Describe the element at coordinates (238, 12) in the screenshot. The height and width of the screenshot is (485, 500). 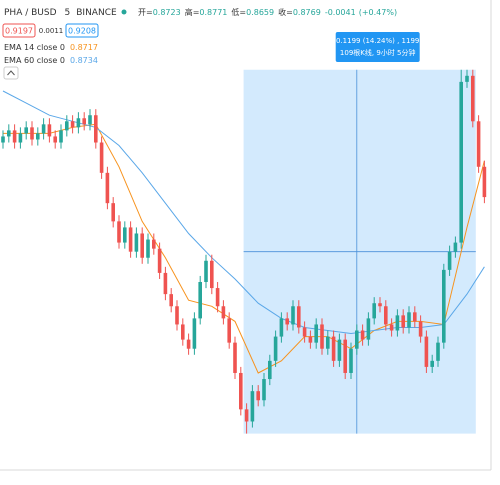
I see `ohlc-label: 低=` at that location.